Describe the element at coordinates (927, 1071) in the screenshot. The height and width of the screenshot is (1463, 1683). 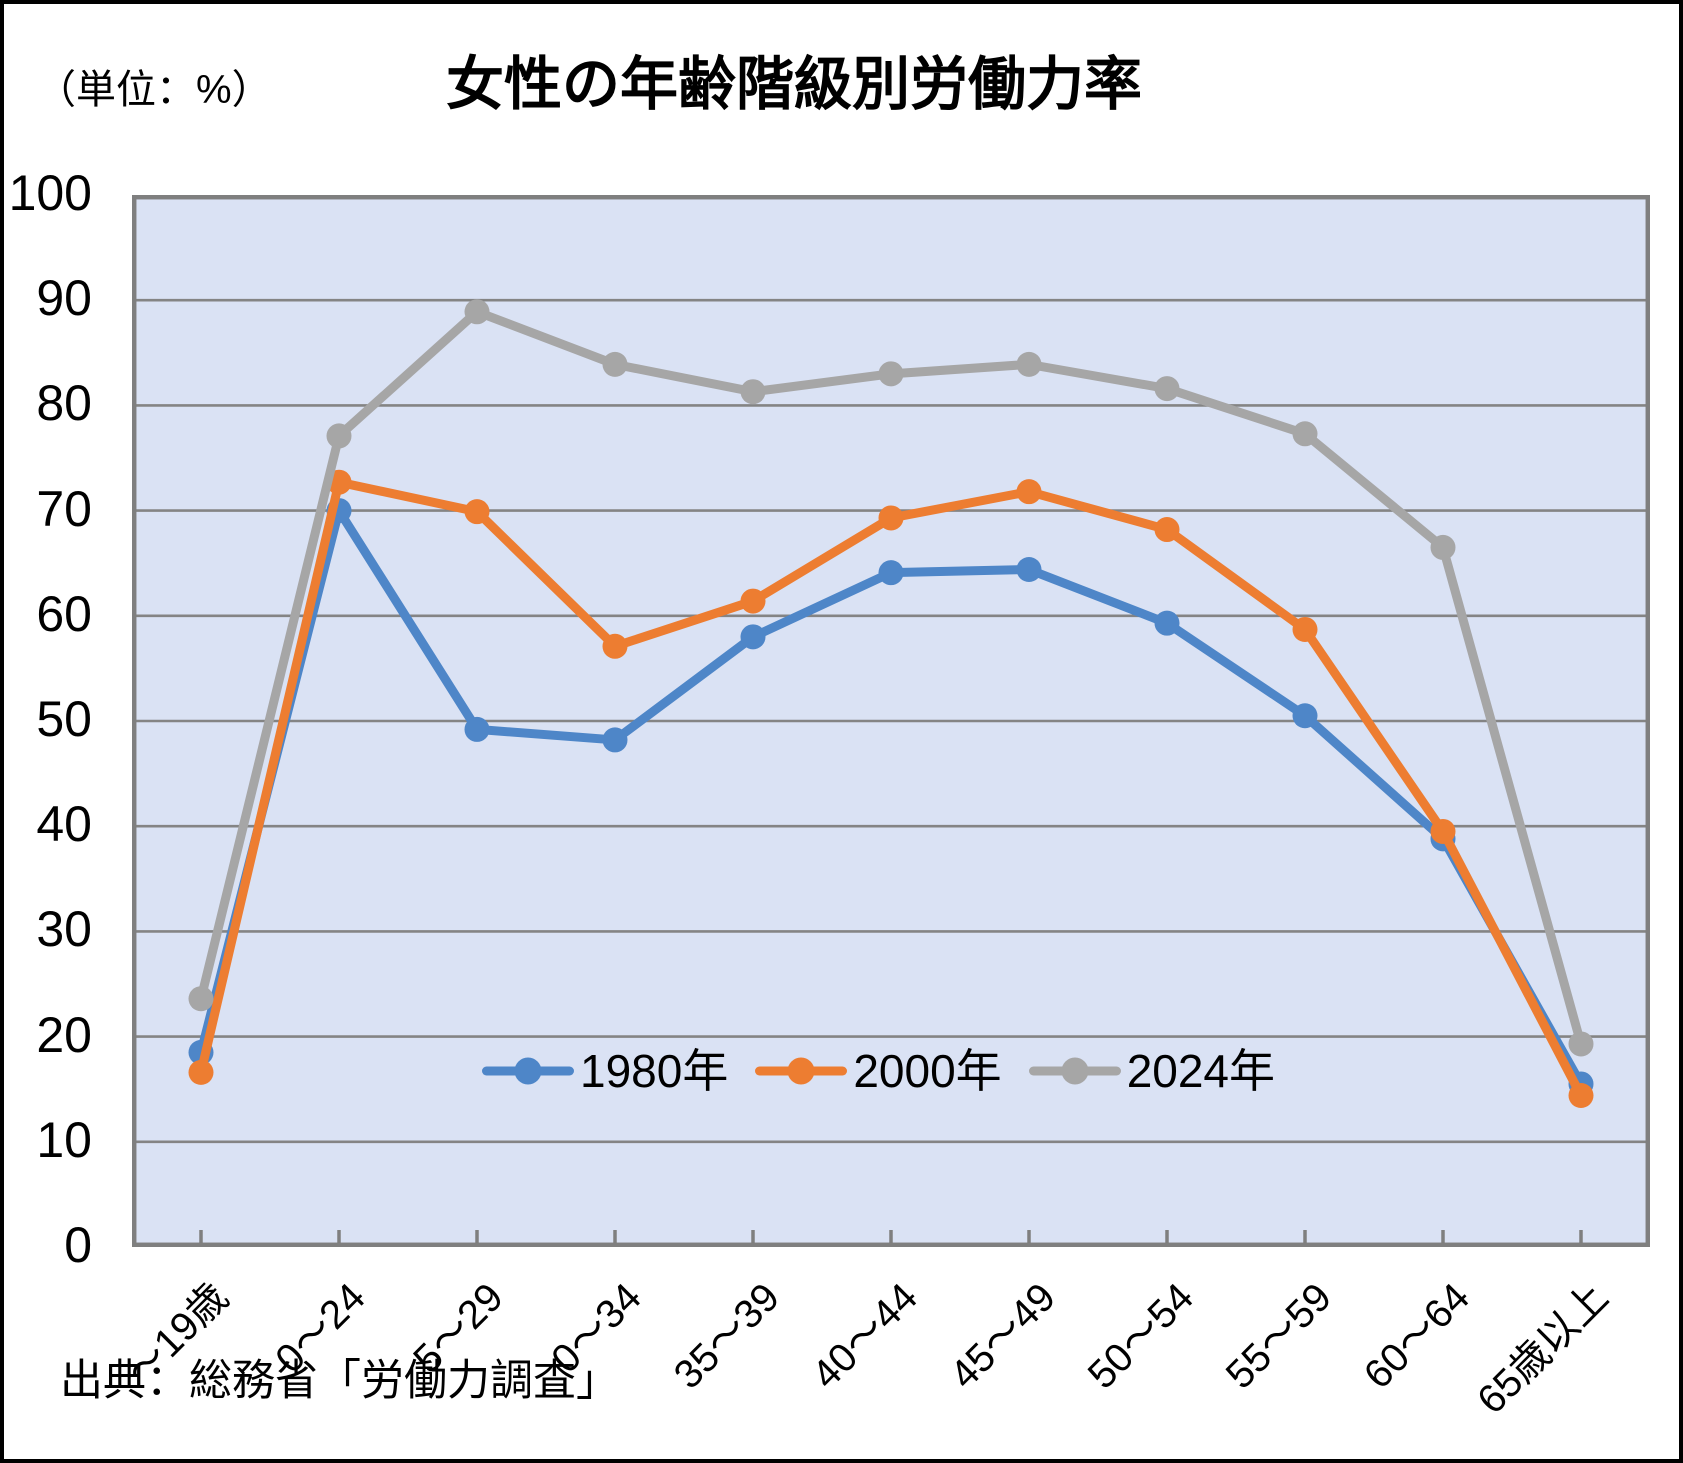
I see `legend-label: 2000年` at that location.